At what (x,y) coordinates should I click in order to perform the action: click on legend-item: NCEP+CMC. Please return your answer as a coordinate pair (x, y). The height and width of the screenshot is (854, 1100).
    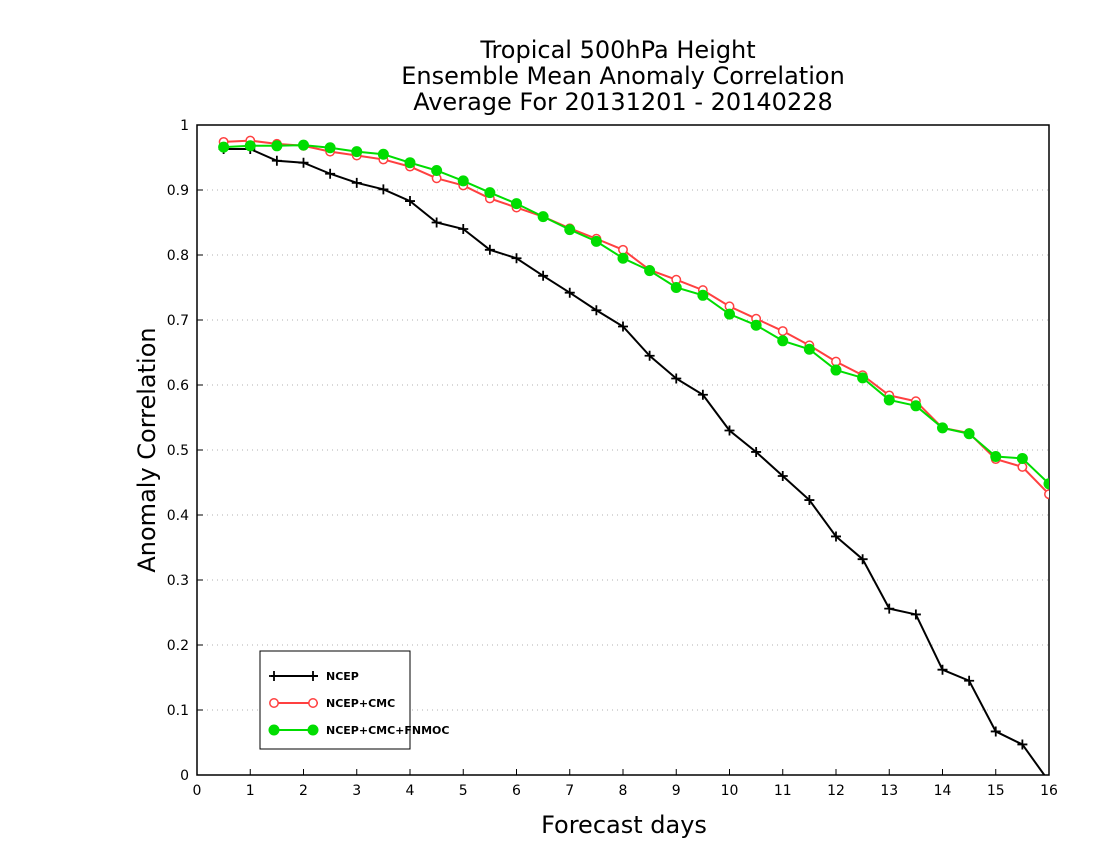
    Looking at the image, I should click on (332, 703).